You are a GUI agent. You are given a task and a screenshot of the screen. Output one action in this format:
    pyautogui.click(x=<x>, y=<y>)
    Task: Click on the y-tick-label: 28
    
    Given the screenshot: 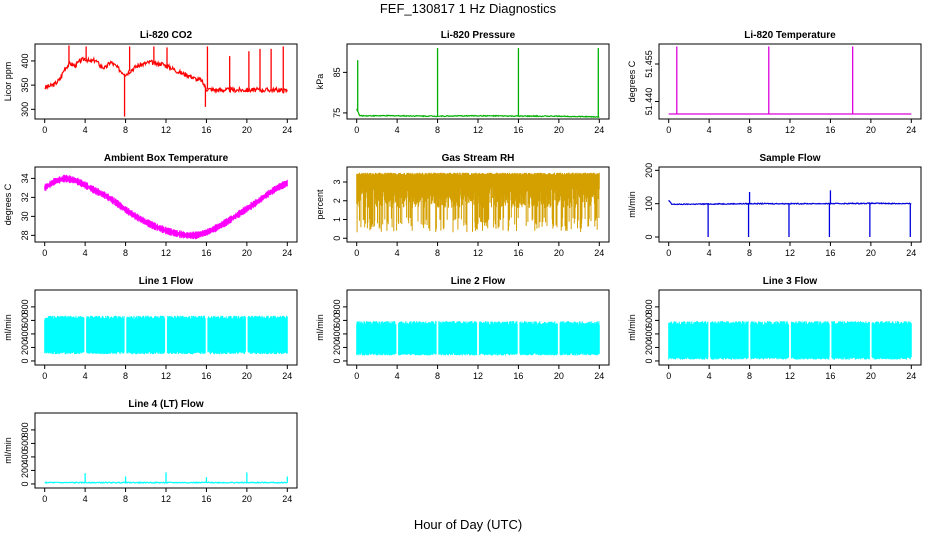 What is the action you would take?
    pyautogui.click(x=25, y=235)
    